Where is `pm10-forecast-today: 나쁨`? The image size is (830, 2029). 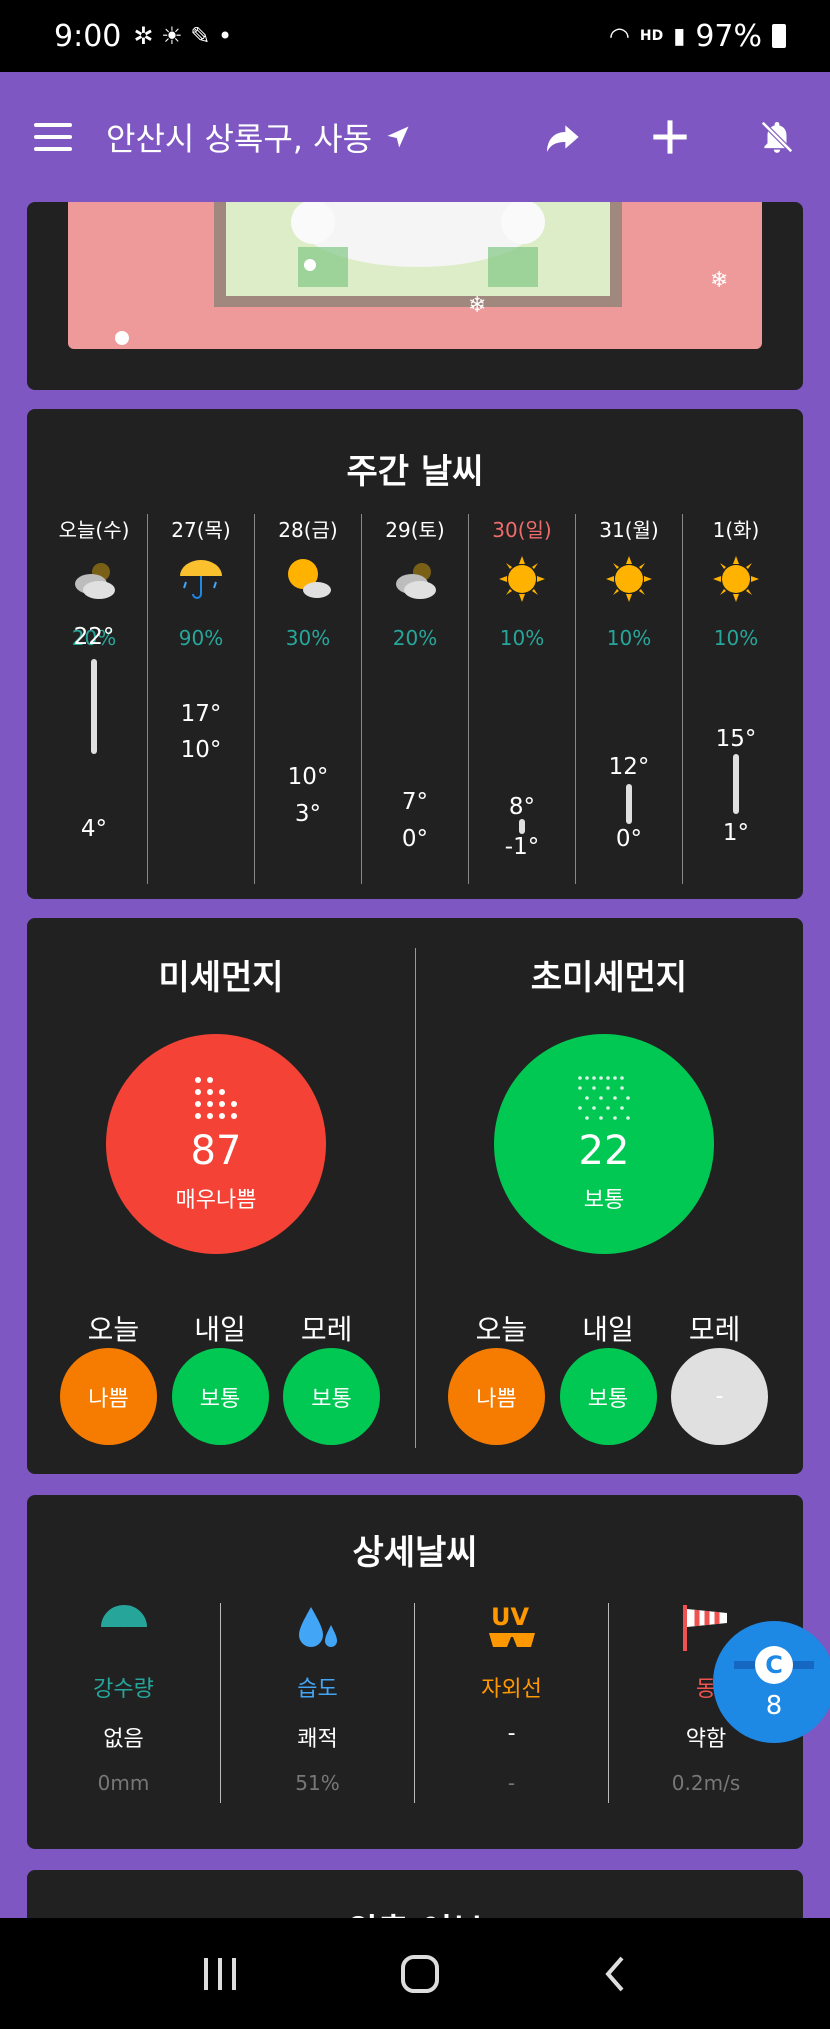
pm10-forecast-today: 나쁨 is located at coordinates (108, 1396).